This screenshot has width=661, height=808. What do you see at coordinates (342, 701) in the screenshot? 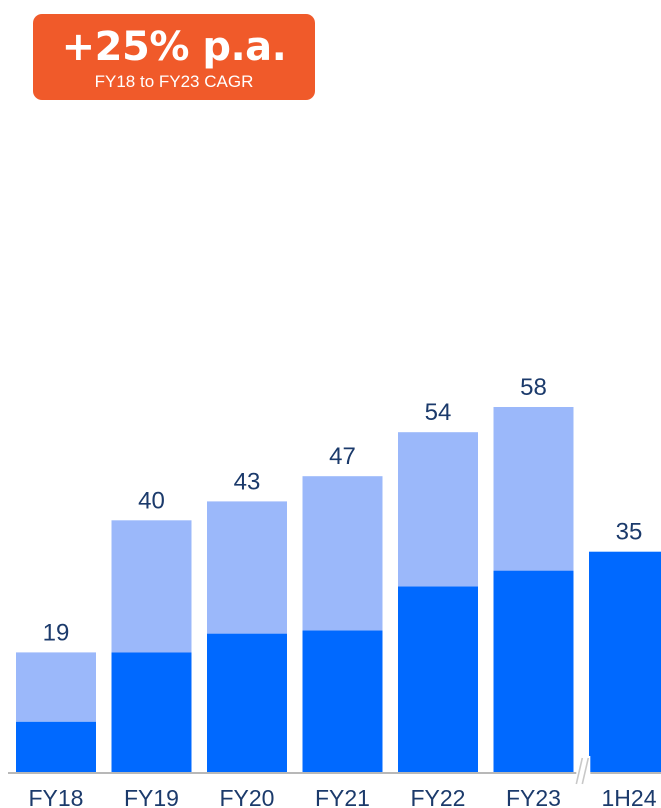
I see `bar-fy21-lower` at bounding box center [342, 701].